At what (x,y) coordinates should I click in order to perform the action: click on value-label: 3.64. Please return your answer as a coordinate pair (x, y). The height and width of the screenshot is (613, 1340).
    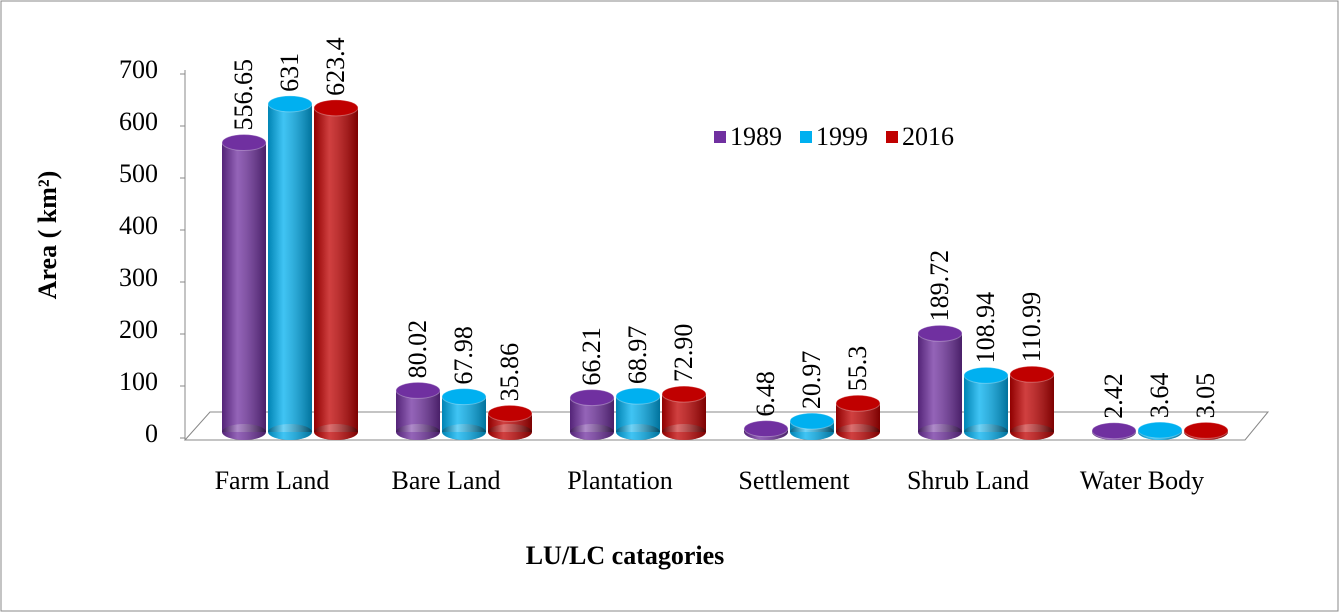
    Looking at the image, I should click on (1159, 396).